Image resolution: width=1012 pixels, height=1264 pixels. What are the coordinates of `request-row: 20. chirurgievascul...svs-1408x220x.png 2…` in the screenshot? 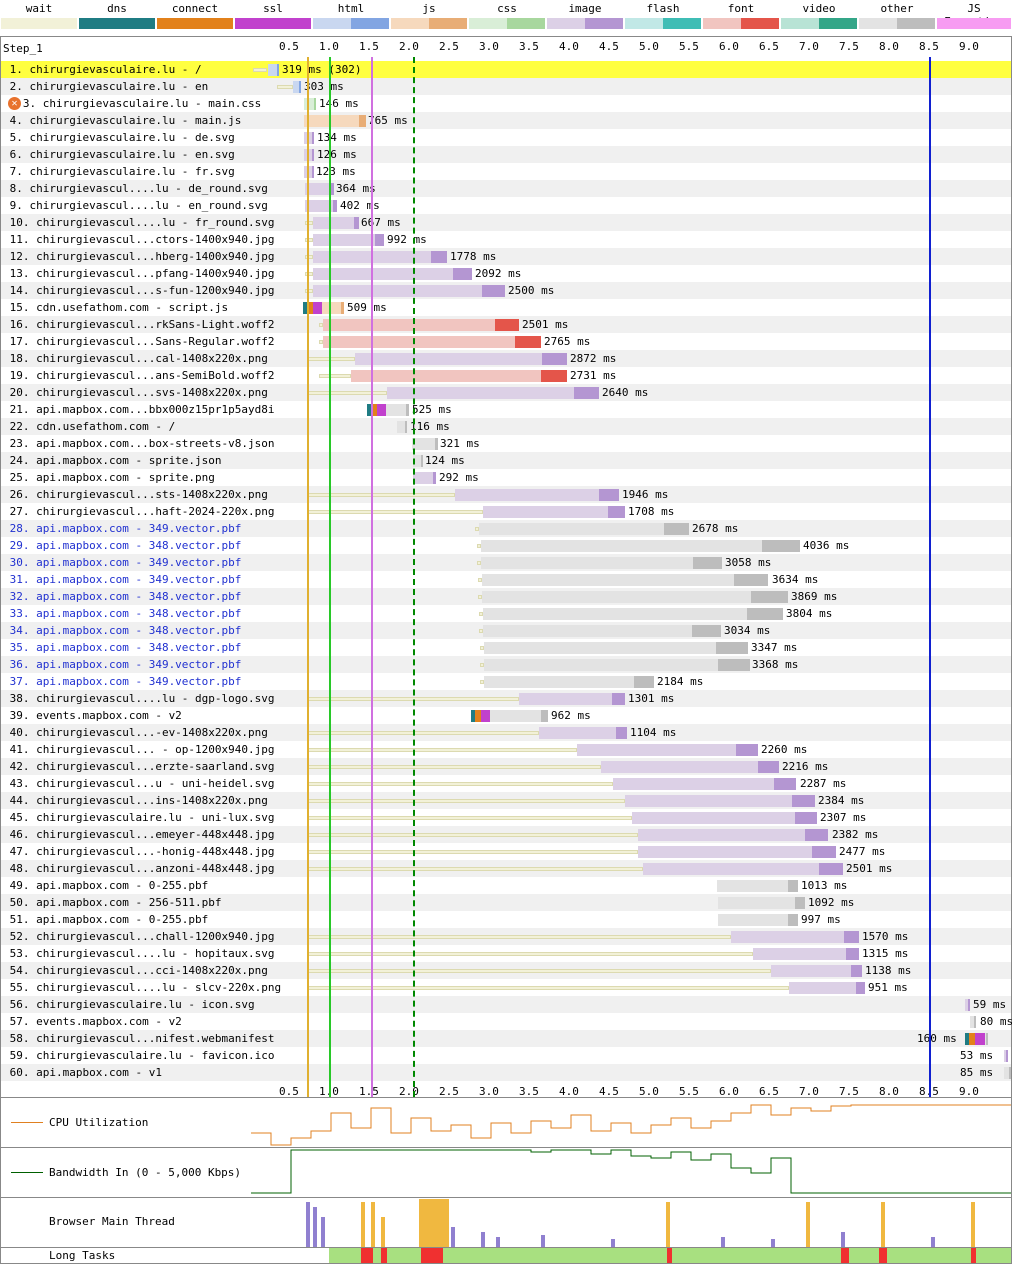 It's located at (506, 392).